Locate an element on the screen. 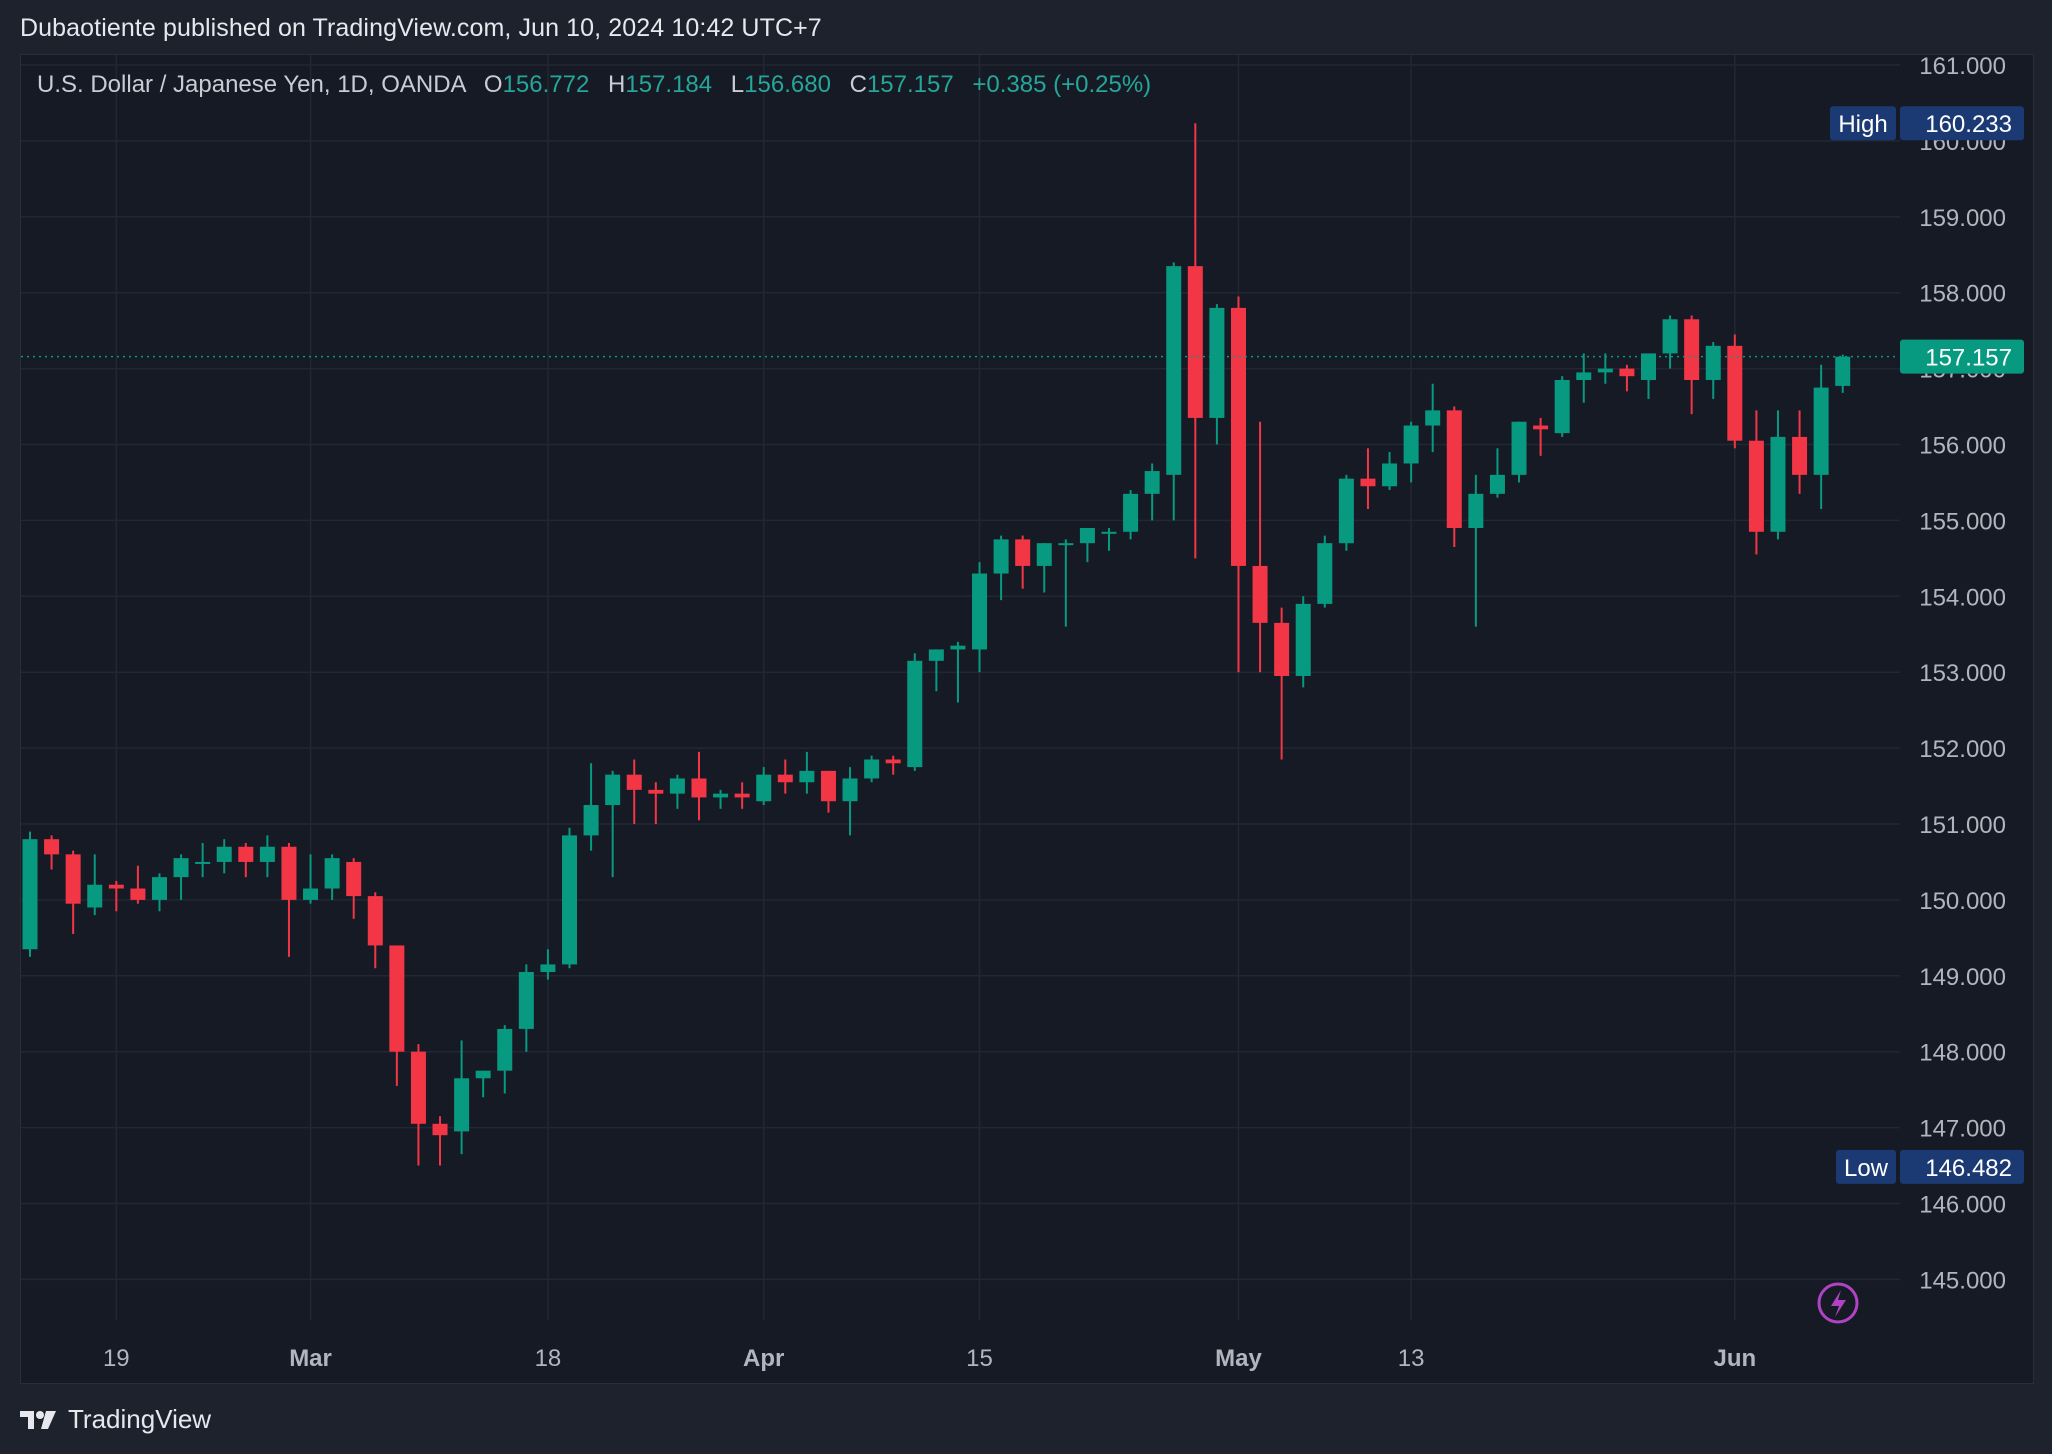  lightning-icon is located at coordinates (1838, 1303).